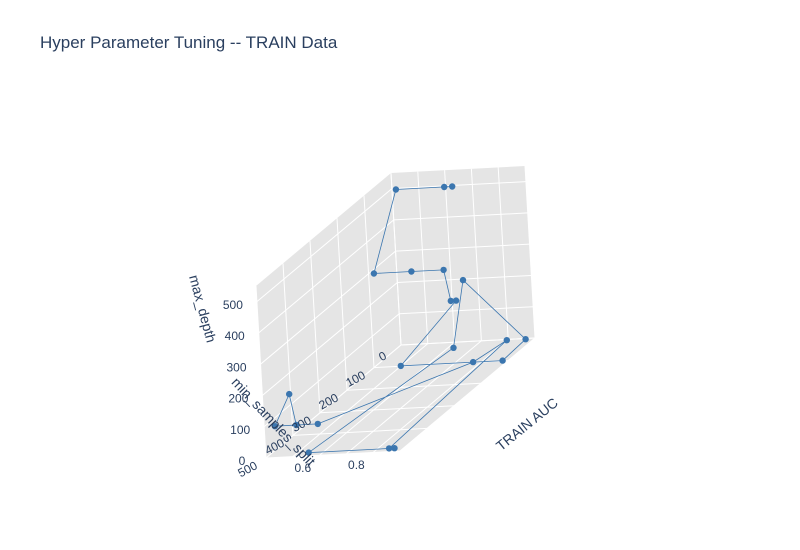 This screenshot has width=800, height=550. I want to click on back-wall-xz, so click(463, 255).